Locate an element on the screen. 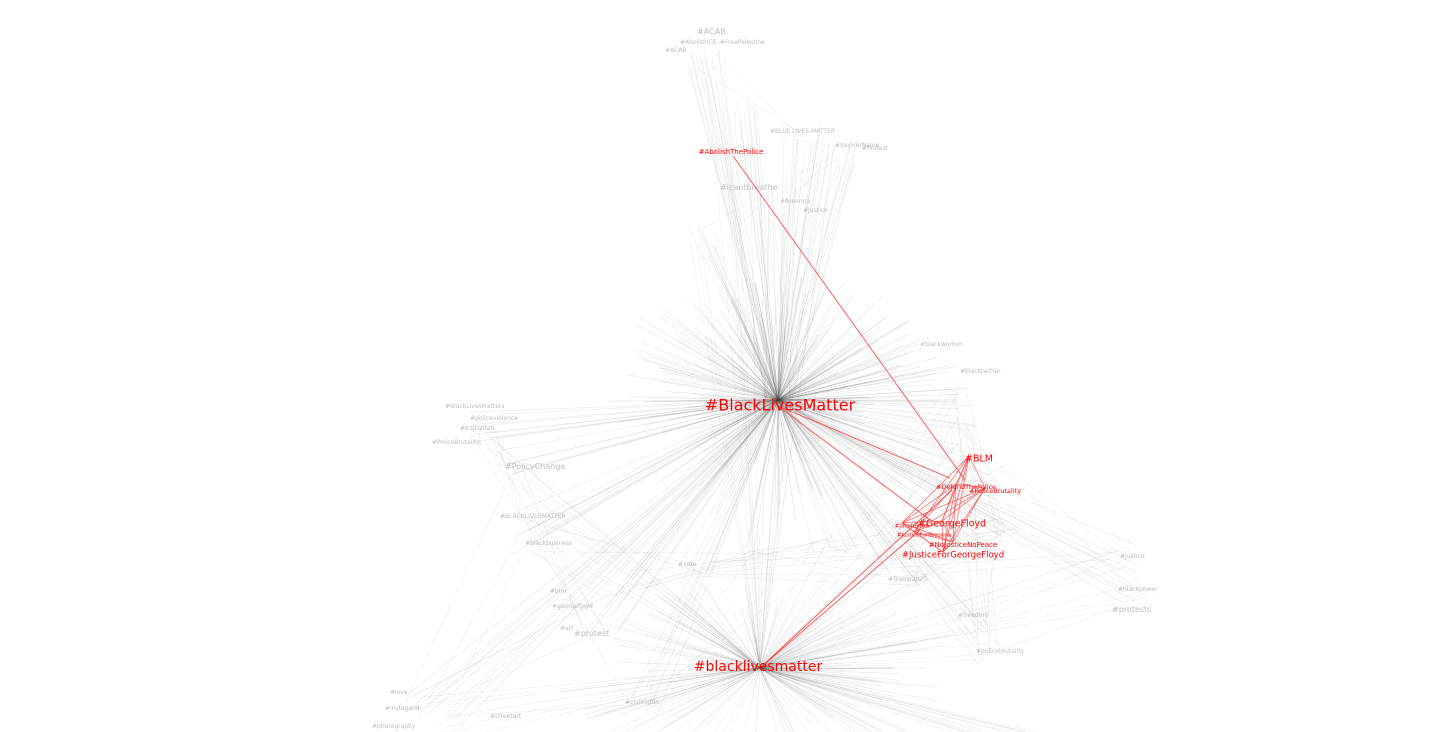  node-label-abolish: #AbolishThePolice is located at coordinates (731, 152).